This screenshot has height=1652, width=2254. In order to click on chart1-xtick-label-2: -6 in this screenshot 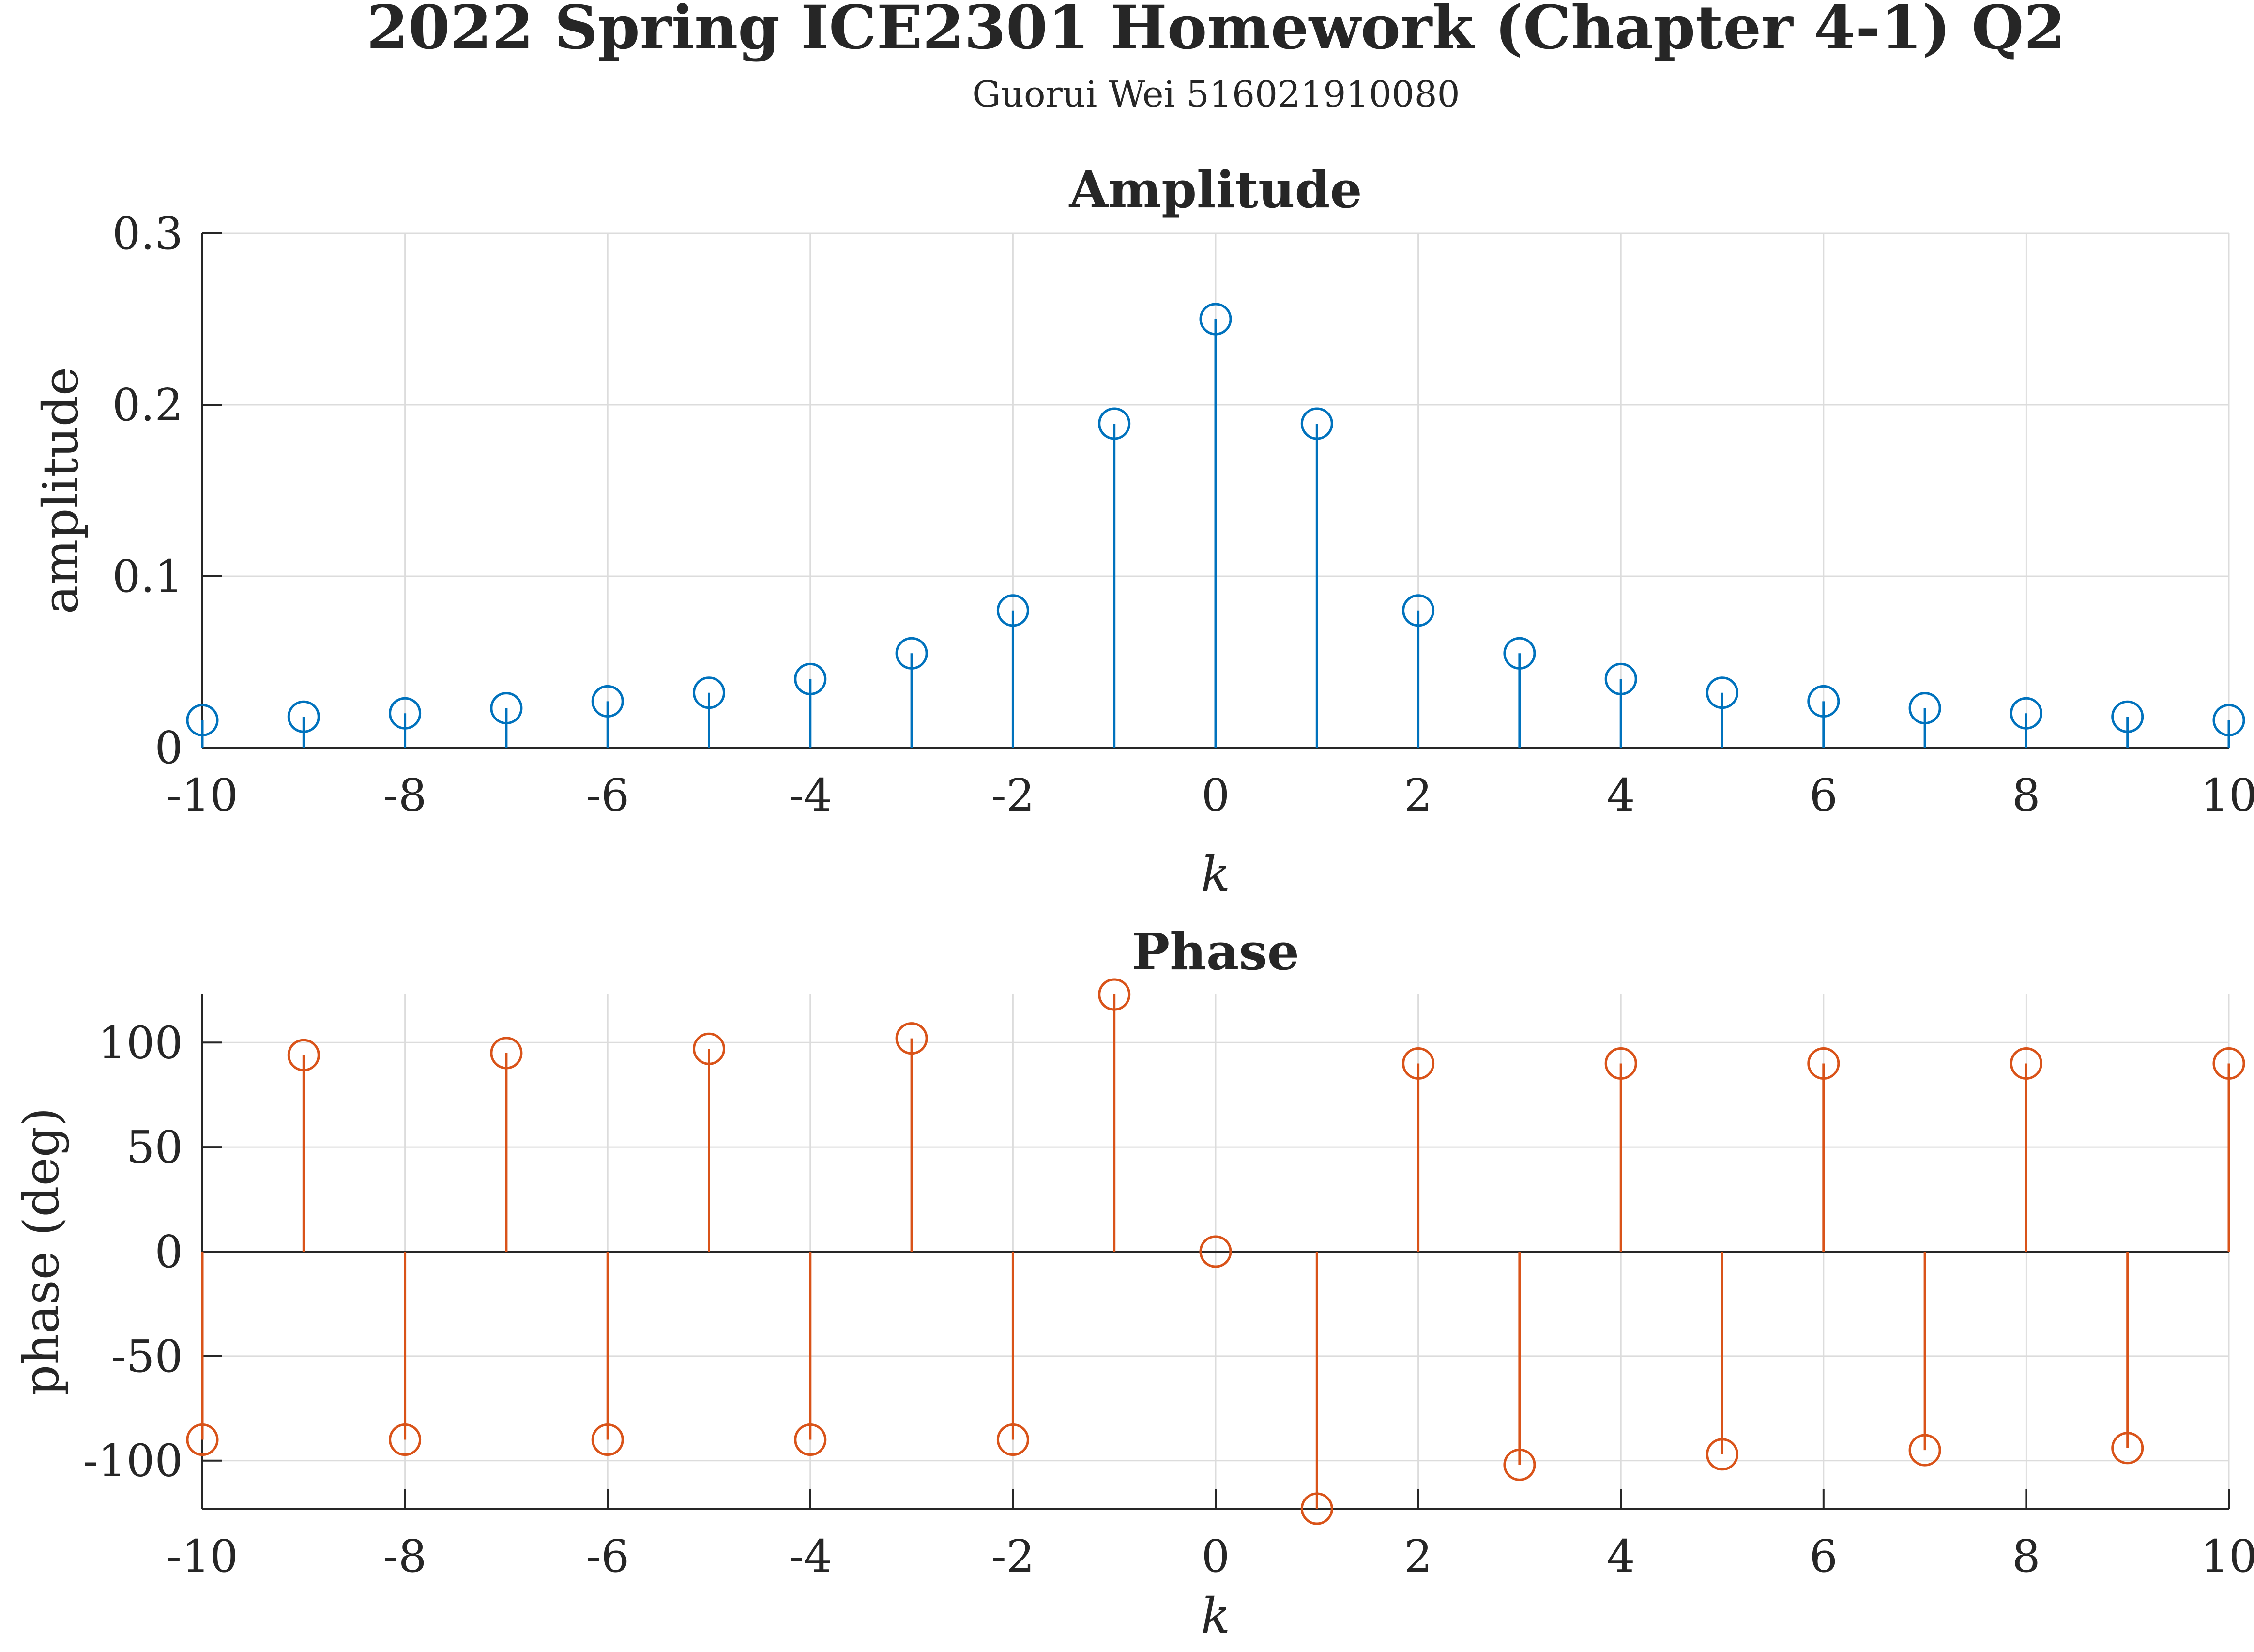, I will do `click(607, 1556)`.